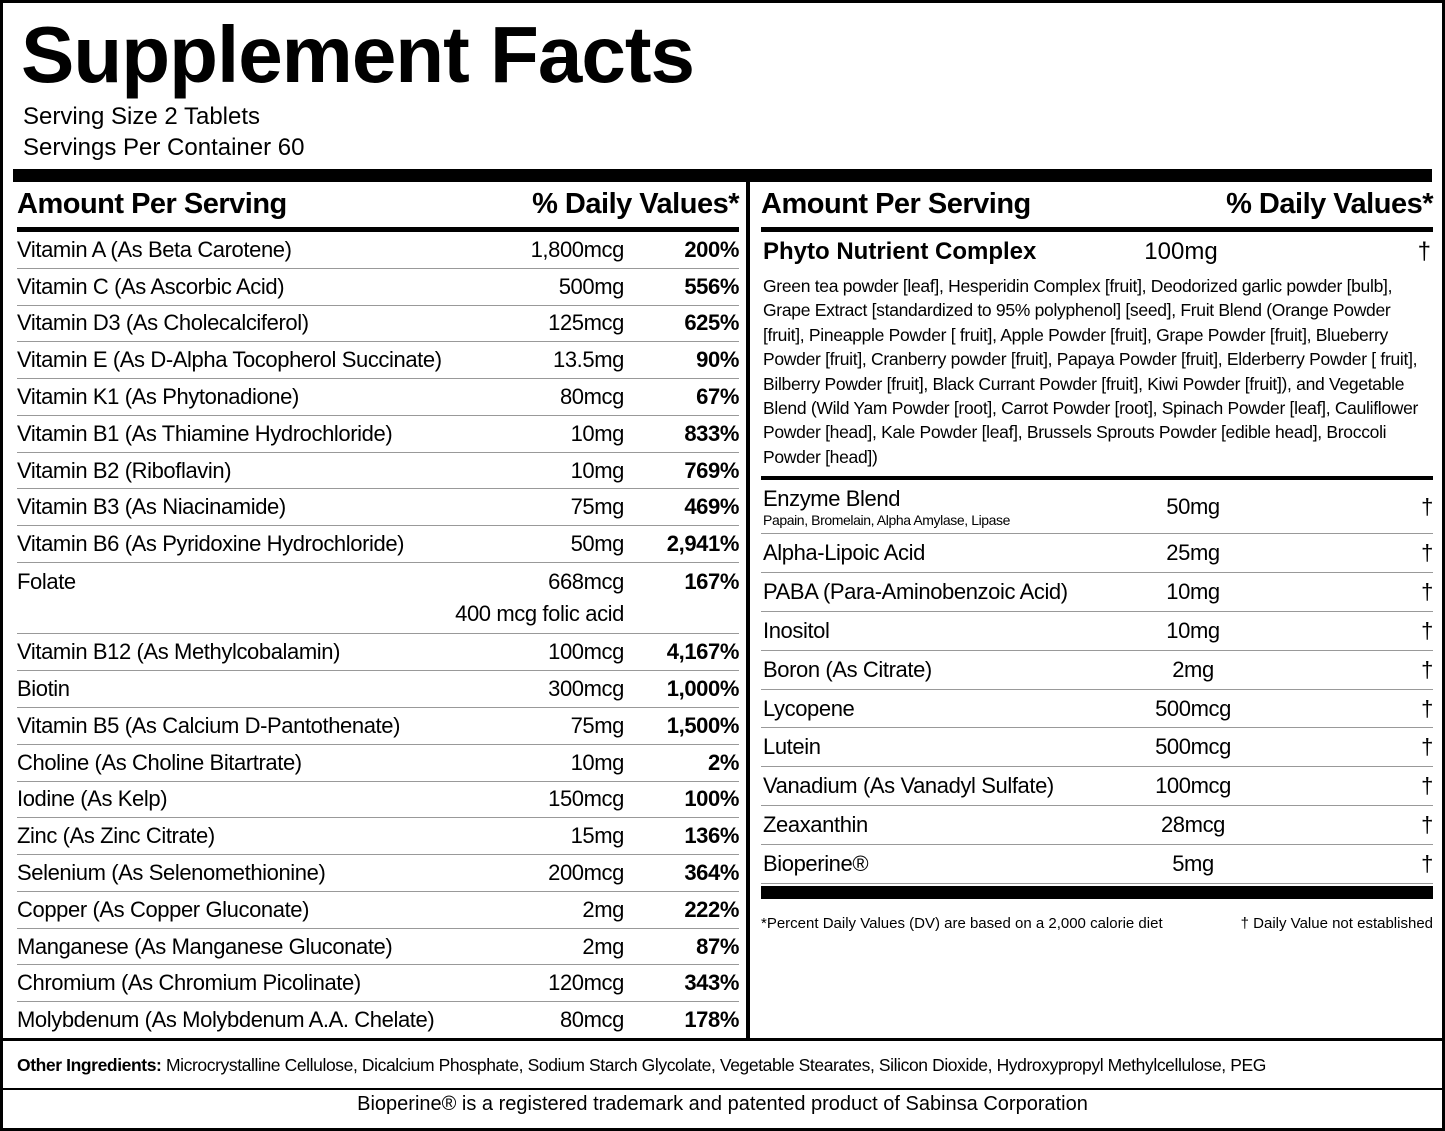 The height and width of the screenshot is (1131, 1445). What do you see at coordinates (1193, 864) in the screenshot?
I see `ingredient-amount: 5mg` at bounding box center [1193, 864].